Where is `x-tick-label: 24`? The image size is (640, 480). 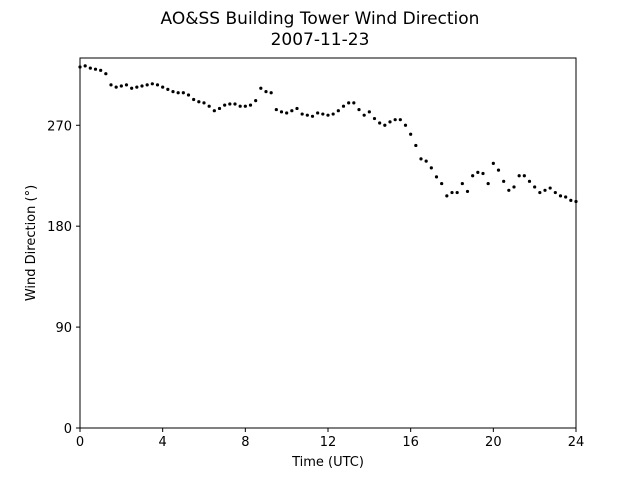
x-tick-label: 24 is located at coordinates (576, 442).